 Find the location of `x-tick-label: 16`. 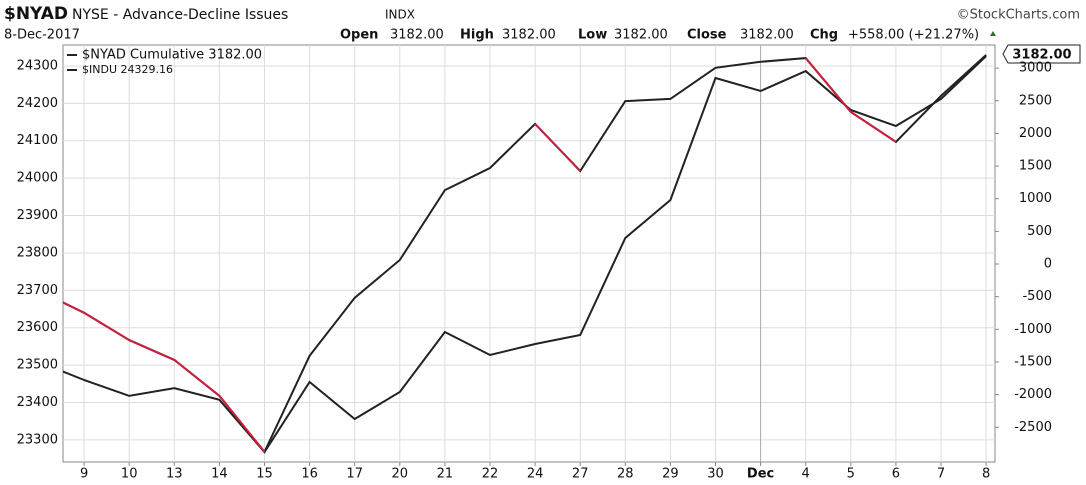

x-tick-label: 16 is located at coordinates (309, 474).